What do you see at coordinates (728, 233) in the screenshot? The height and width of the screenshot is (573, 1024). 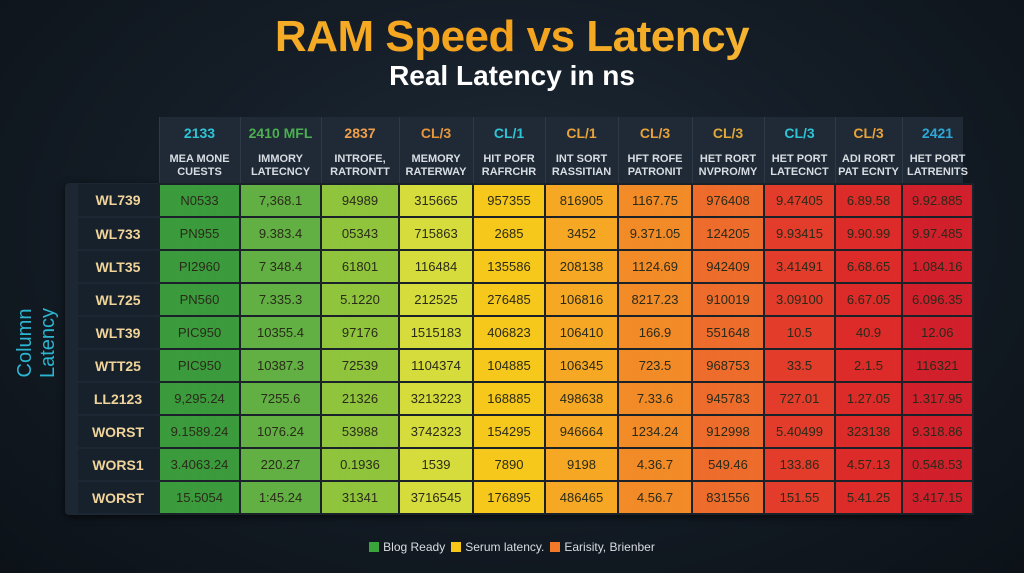 I see `table-cell: 124205` at bounding box center [728, 233].